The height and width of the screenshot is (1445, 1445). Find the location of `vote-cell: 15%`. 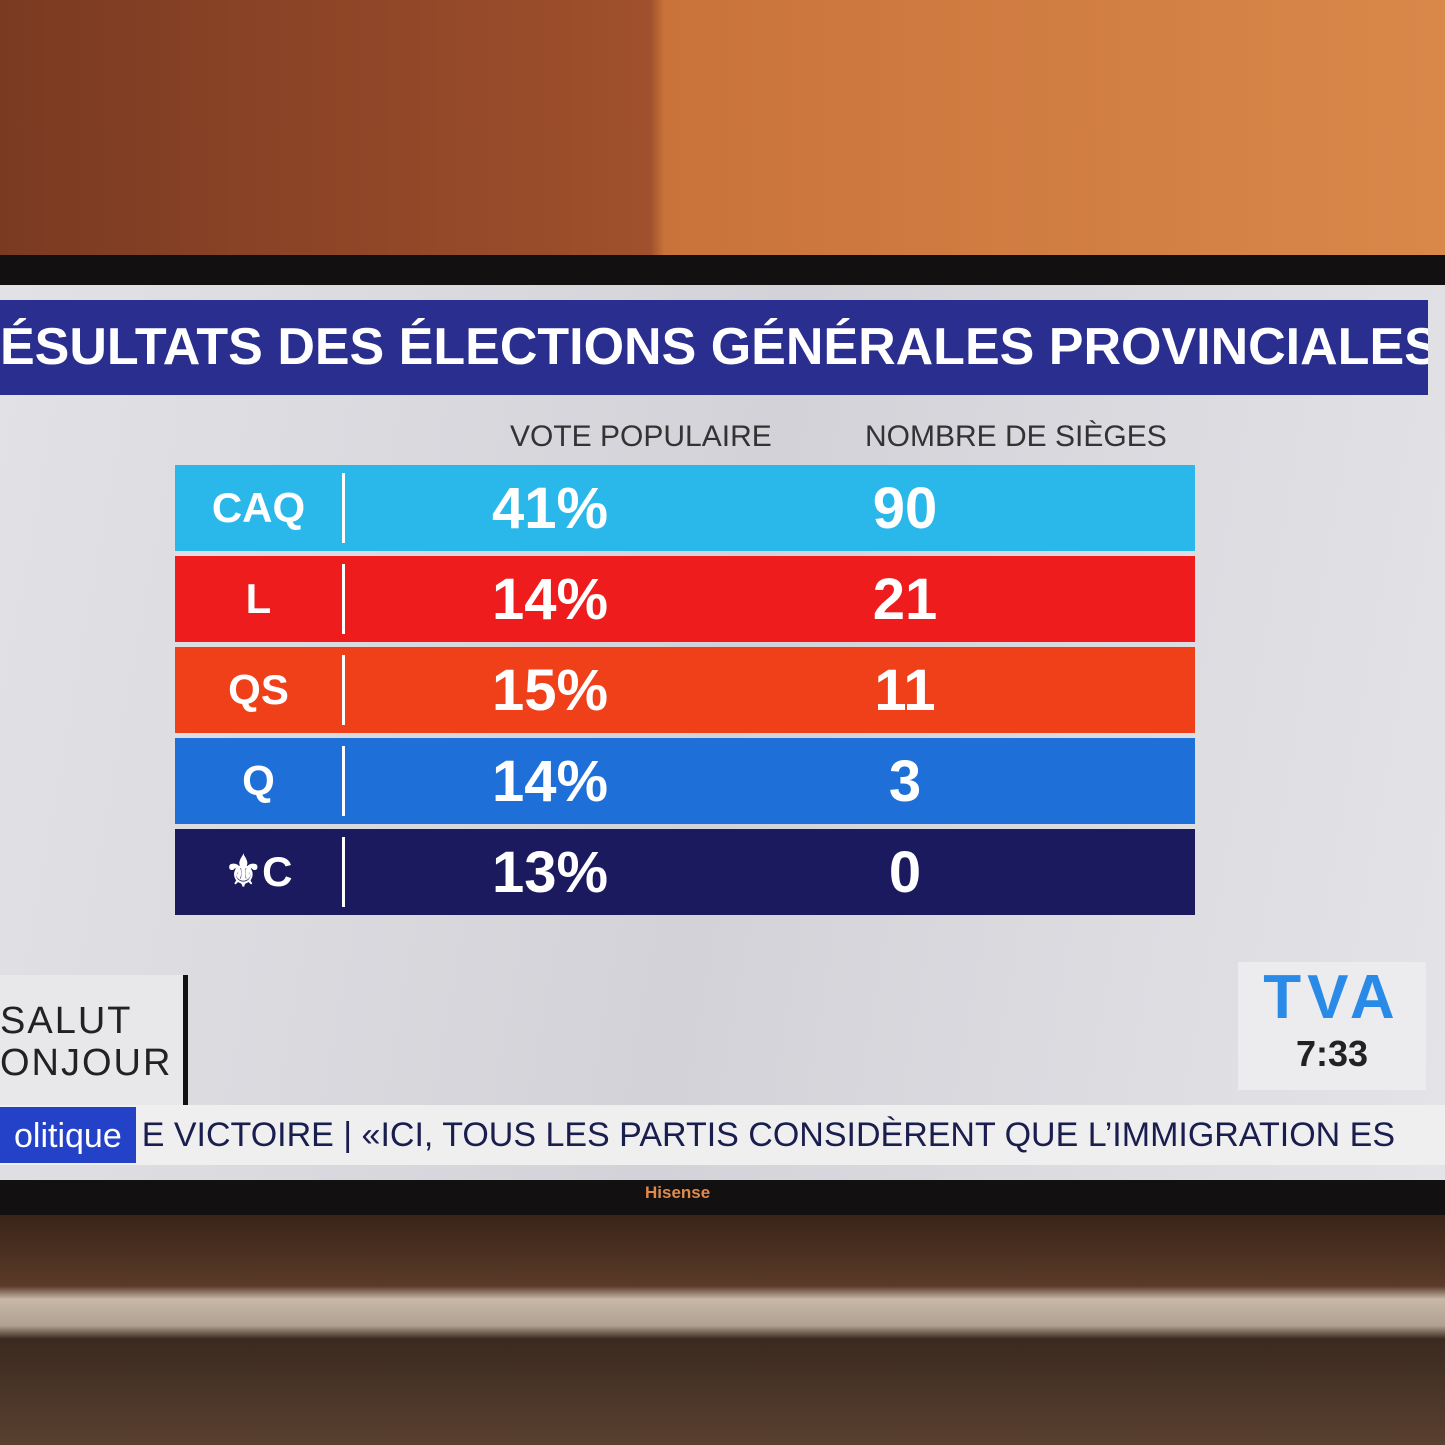

vote-cell: 15% is located at coordinates (550, 690).